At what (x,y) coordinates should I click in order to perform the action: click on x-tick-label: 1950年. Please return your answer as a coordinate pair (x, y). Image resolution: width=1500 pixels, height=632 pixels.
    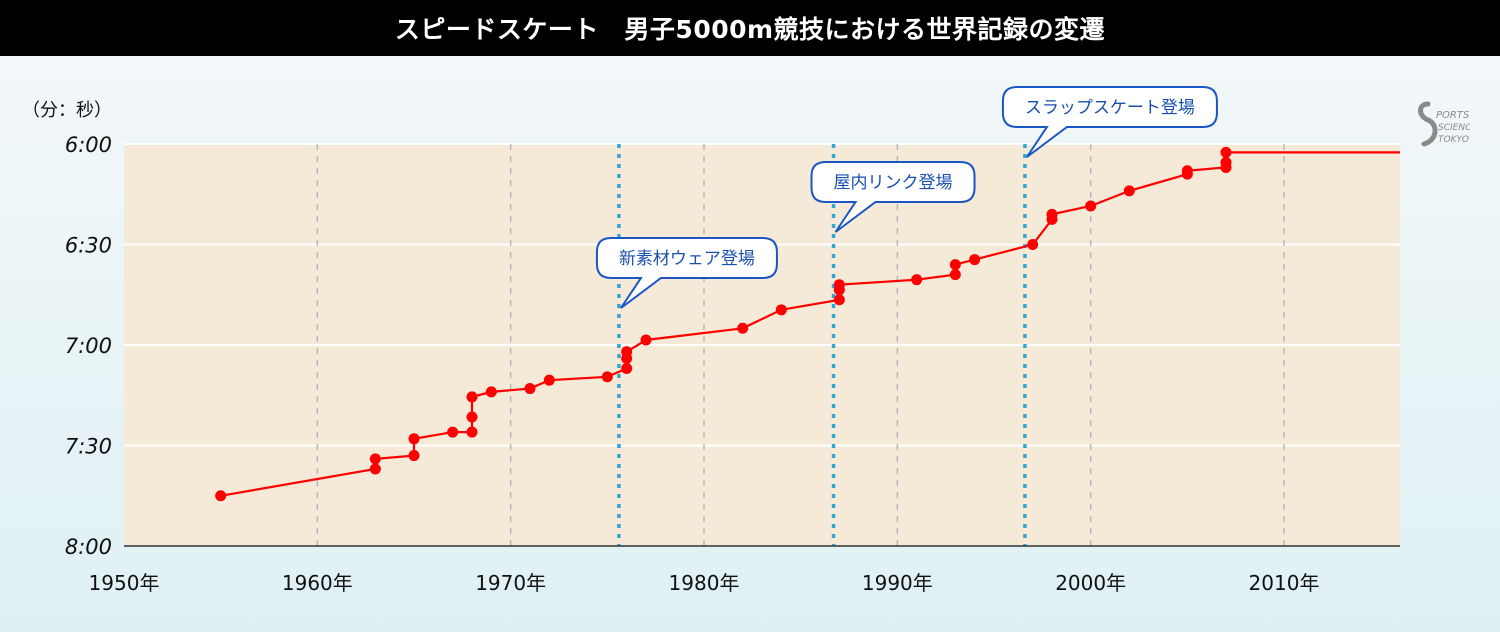
    Looking at the image, I should click on (124, 583).